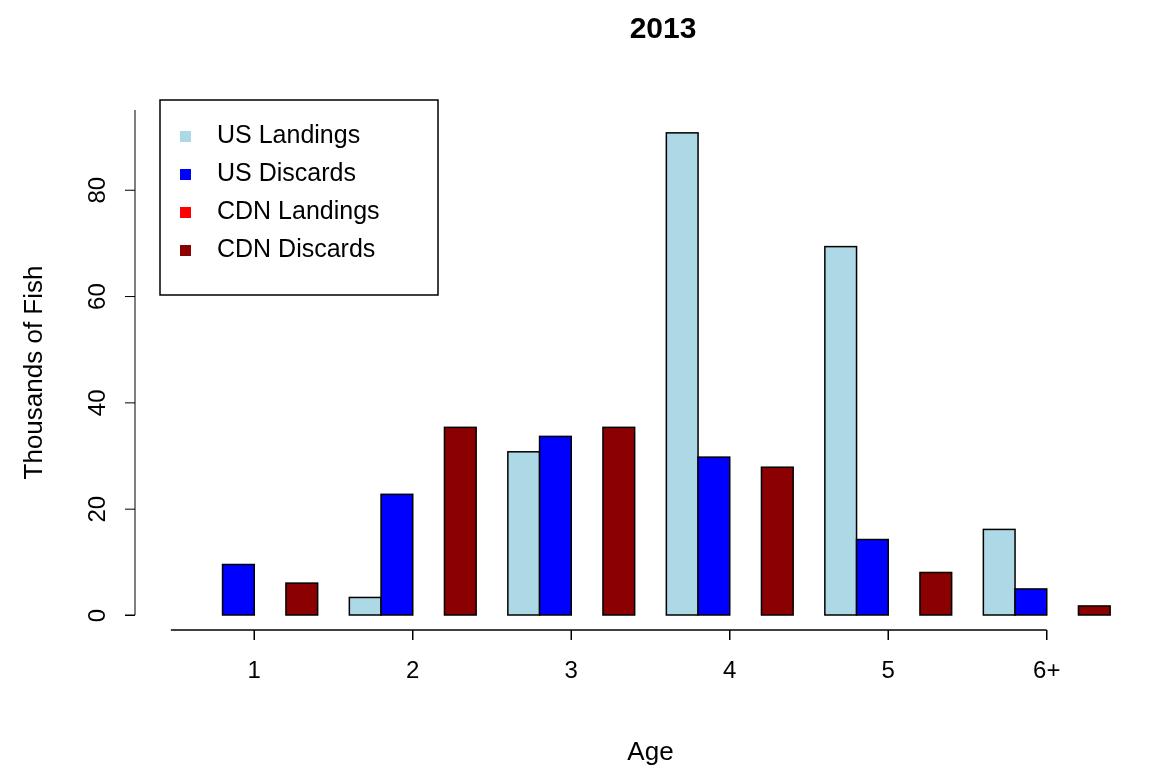 The image size is (1166, 772). I want to click on y-tick-label: 40, so click(96, 403).